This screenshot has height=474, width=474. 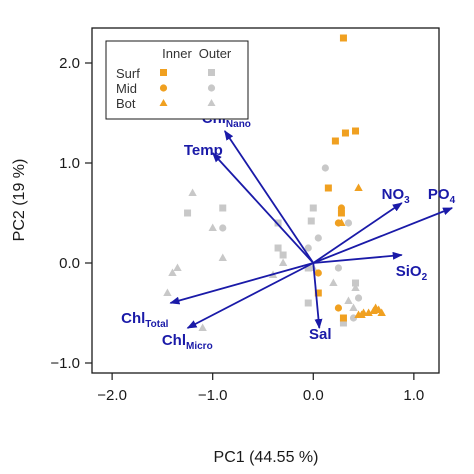 What do you see at coordinates (128, 73) in the screenshot?
I see `legend-label-surf: Surf` at bounding box center [128, 73].